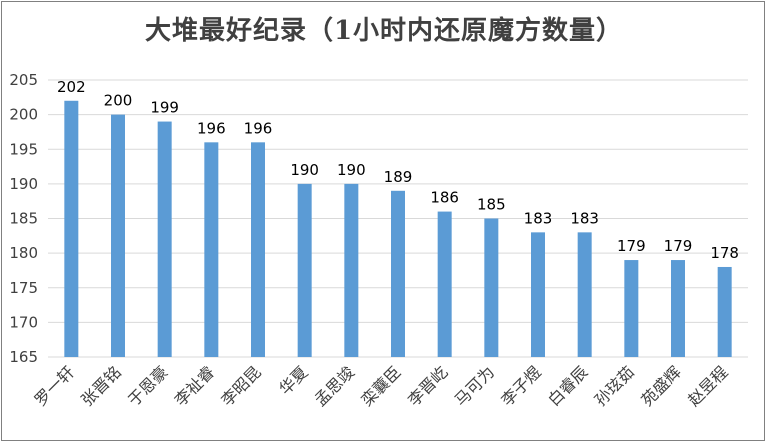 This screenshot has width=768, height=444. I want to click on x-category-label: 白睿辰, so click(567, 385).